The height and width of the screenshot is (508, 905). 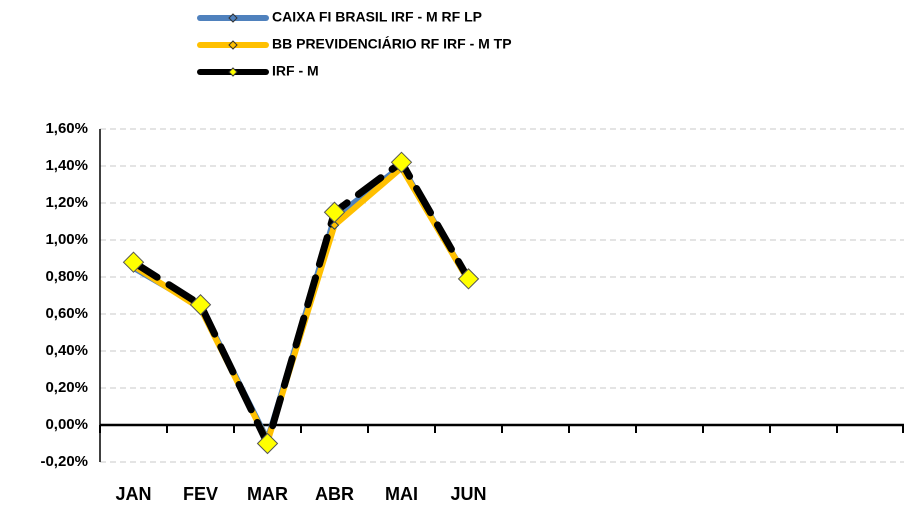 I want to click on x-tick-label: FEV, so click(x=200, y=494).